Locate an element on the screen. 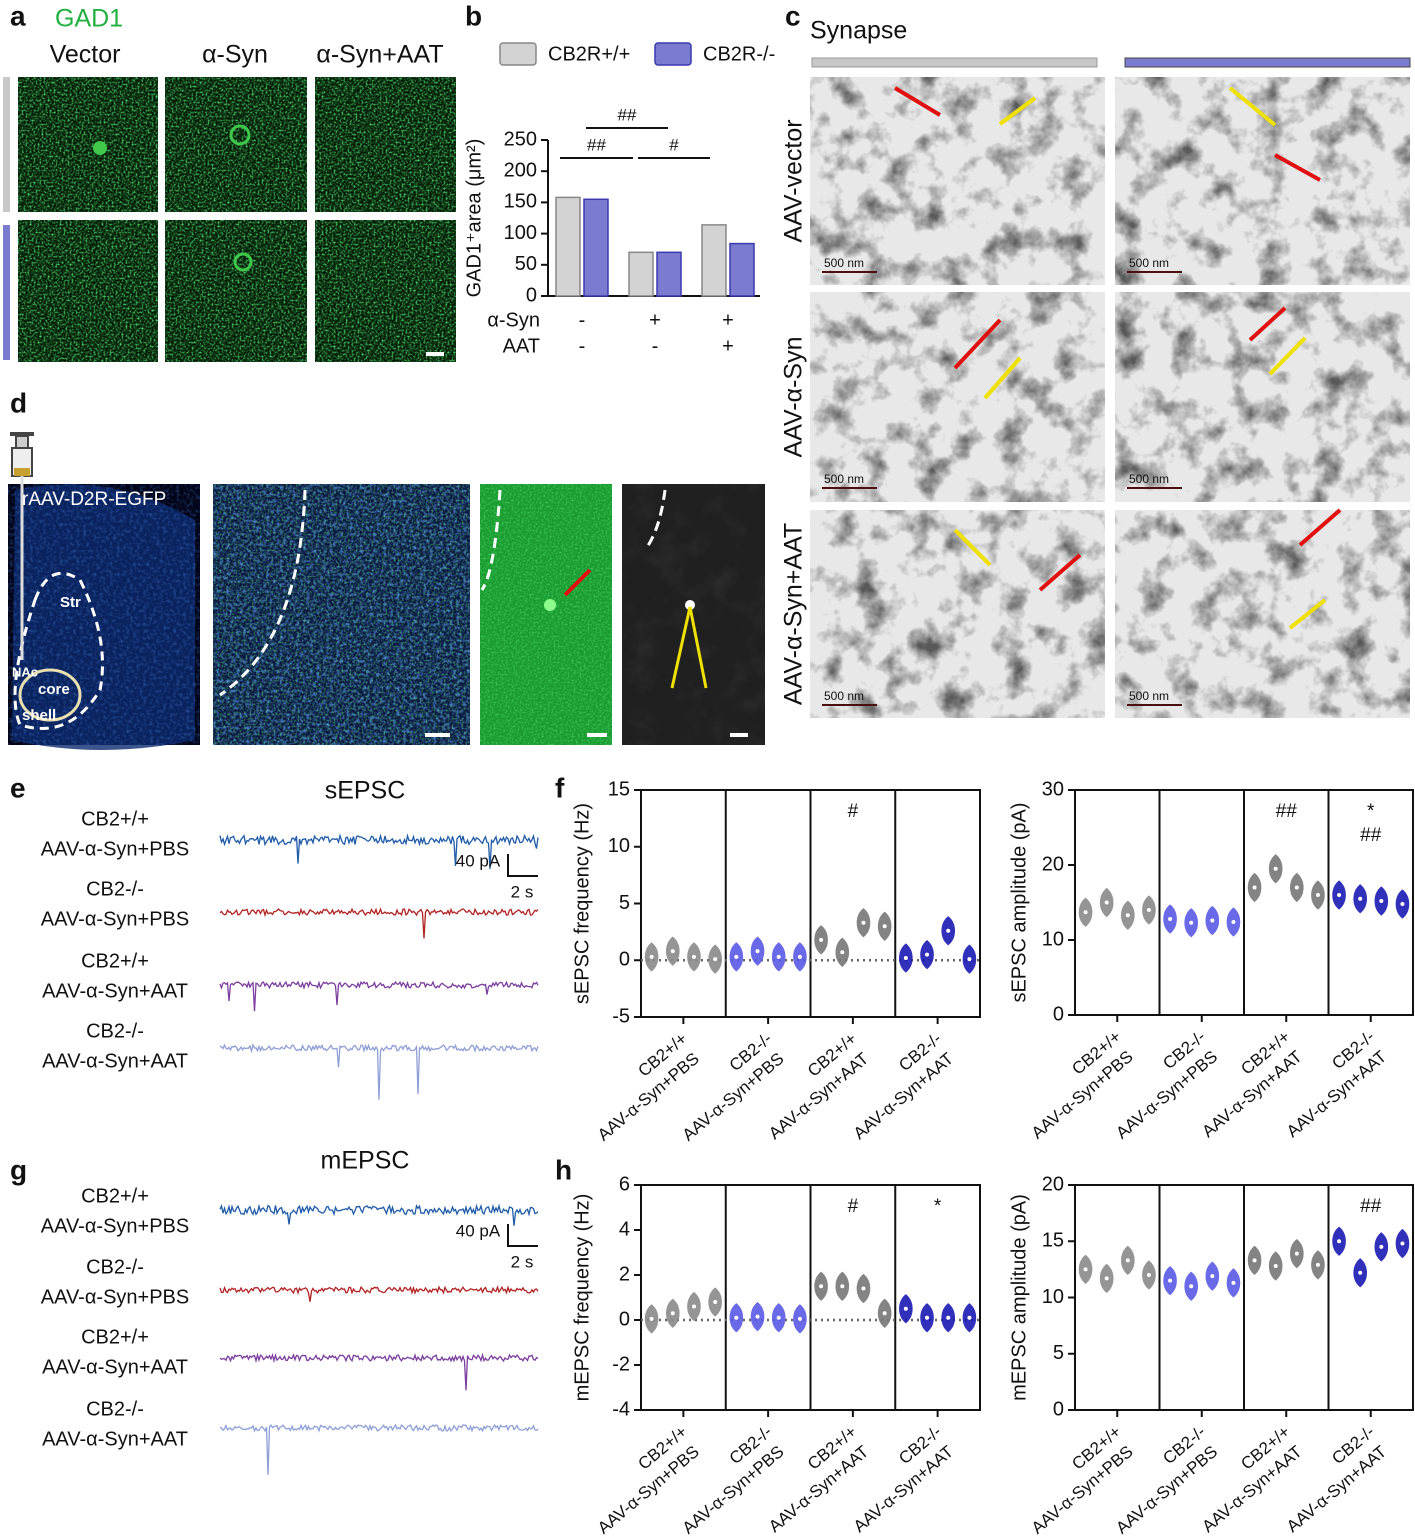  row-sign: + is located at coordinates (728, 320).